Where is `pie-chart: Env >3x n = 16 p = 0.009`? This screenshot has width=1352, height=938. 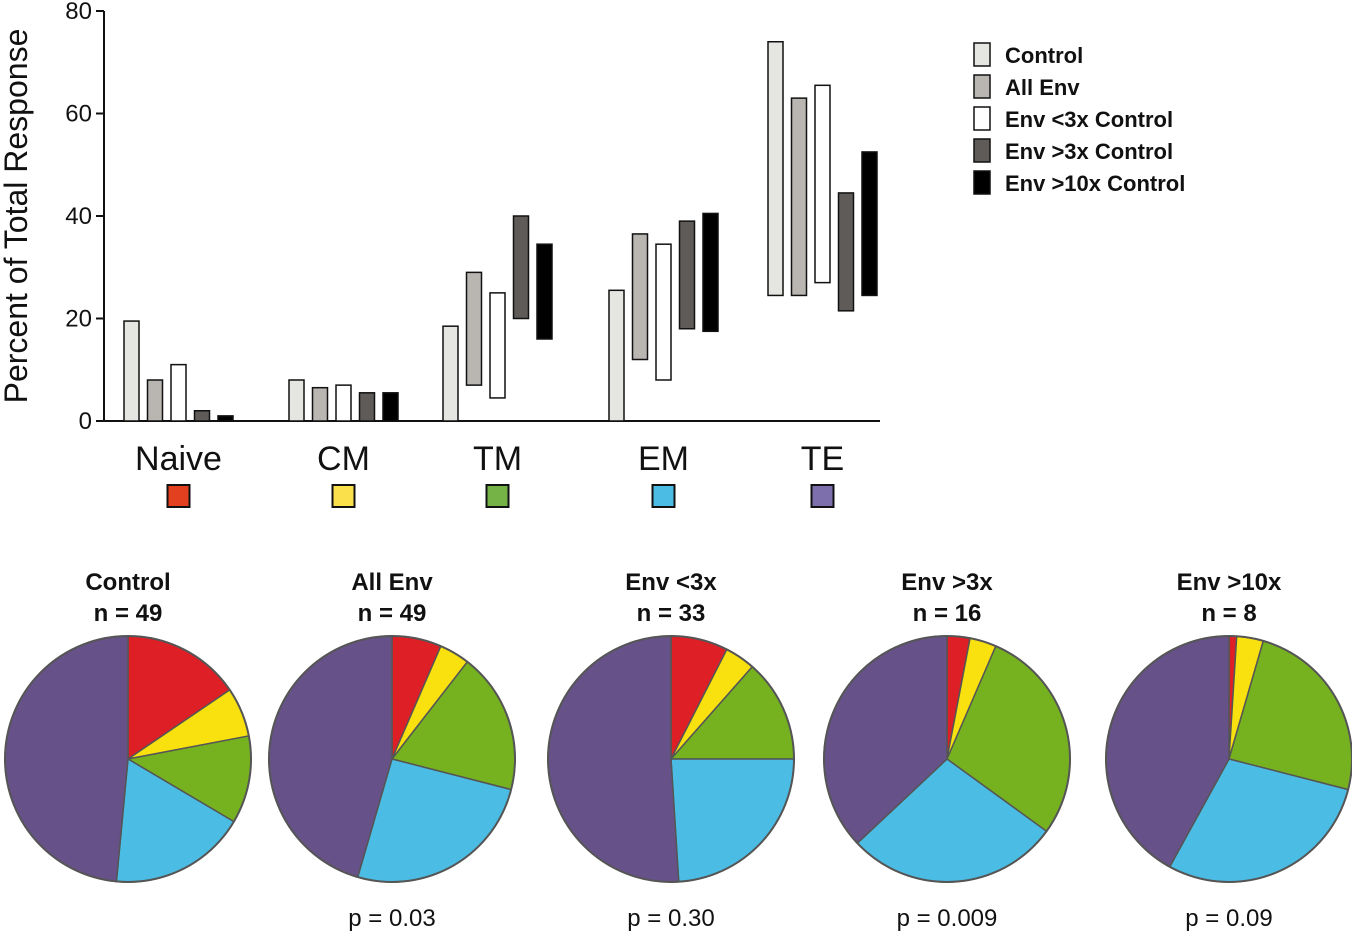
pie-chart: Env >3x n = 16 p = 0.009 is located at coordinates (947, 750).